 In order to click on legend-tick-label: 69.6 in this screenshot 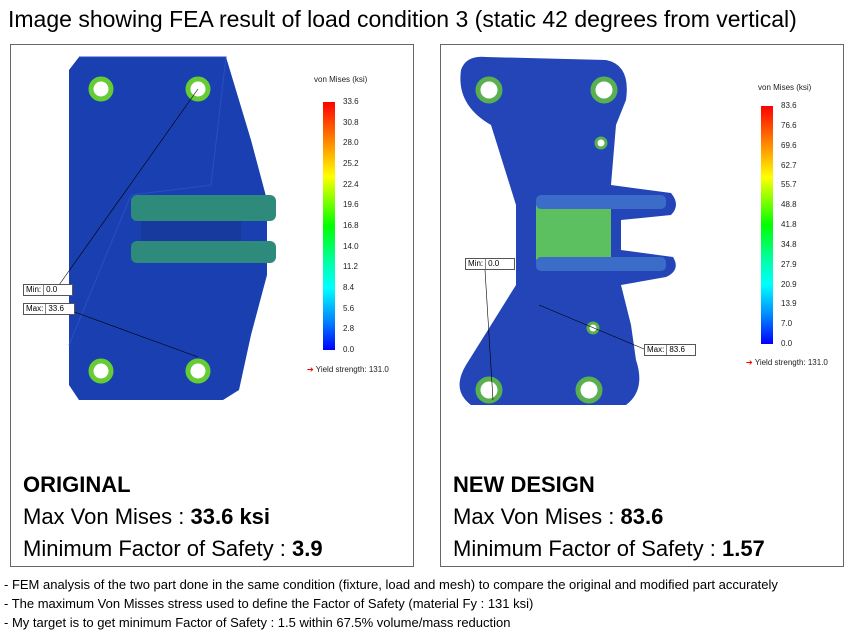, I will do `click(789, 145)`.